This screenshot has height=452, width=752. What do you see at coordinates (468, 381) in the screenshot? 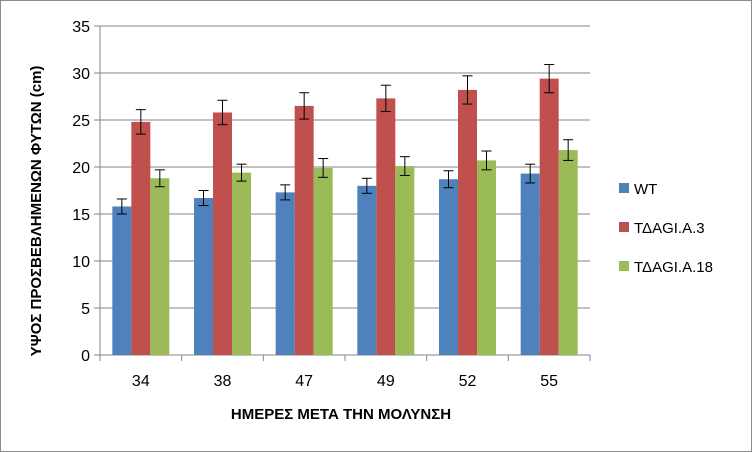
I see `x-tick-label: 52` at bounding box center [468, 381].